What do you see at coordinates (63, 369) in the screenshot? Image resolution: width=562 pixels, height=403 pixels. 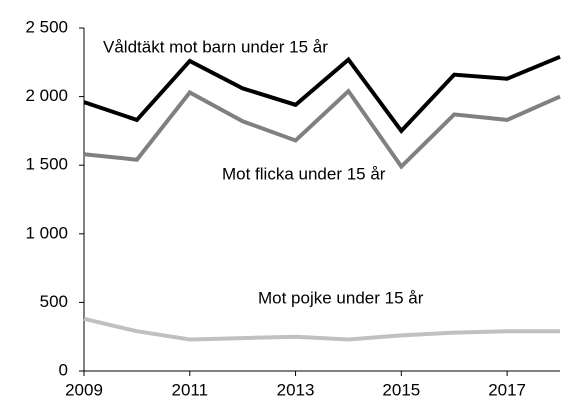 I see `y-tick-label: 0` at bounding box center [63, 369].